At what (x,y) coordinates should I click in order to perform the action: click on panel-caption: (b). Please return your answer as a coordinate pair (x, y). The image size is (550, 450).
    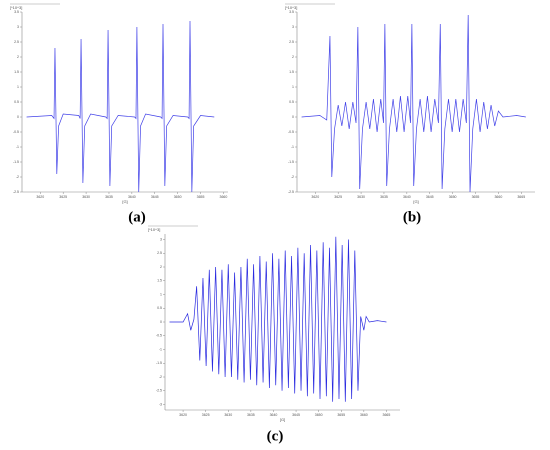
    Looking at the image, I should click on (412, 217).